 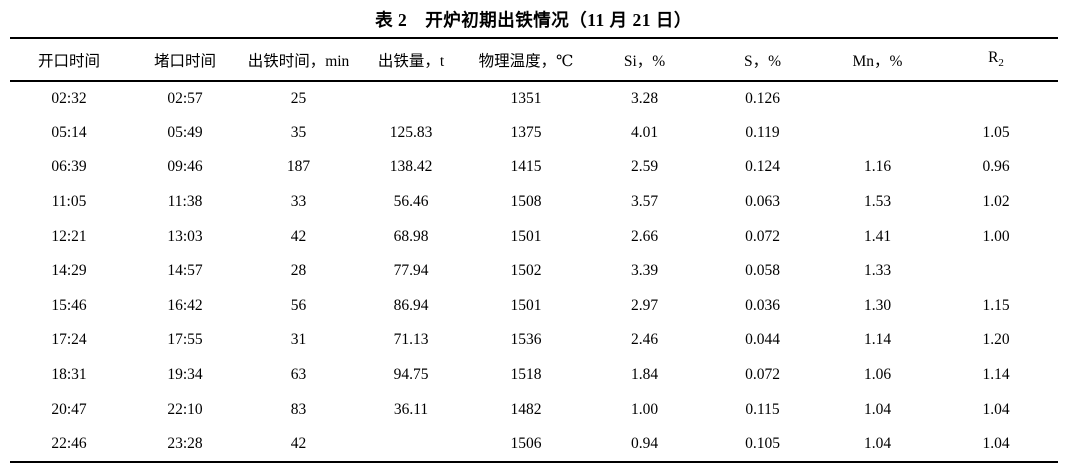 What do you see at coordinates (877, 305) in the screenshot?
I see `table-cell: 1.30` at bounding box center [877, 305].